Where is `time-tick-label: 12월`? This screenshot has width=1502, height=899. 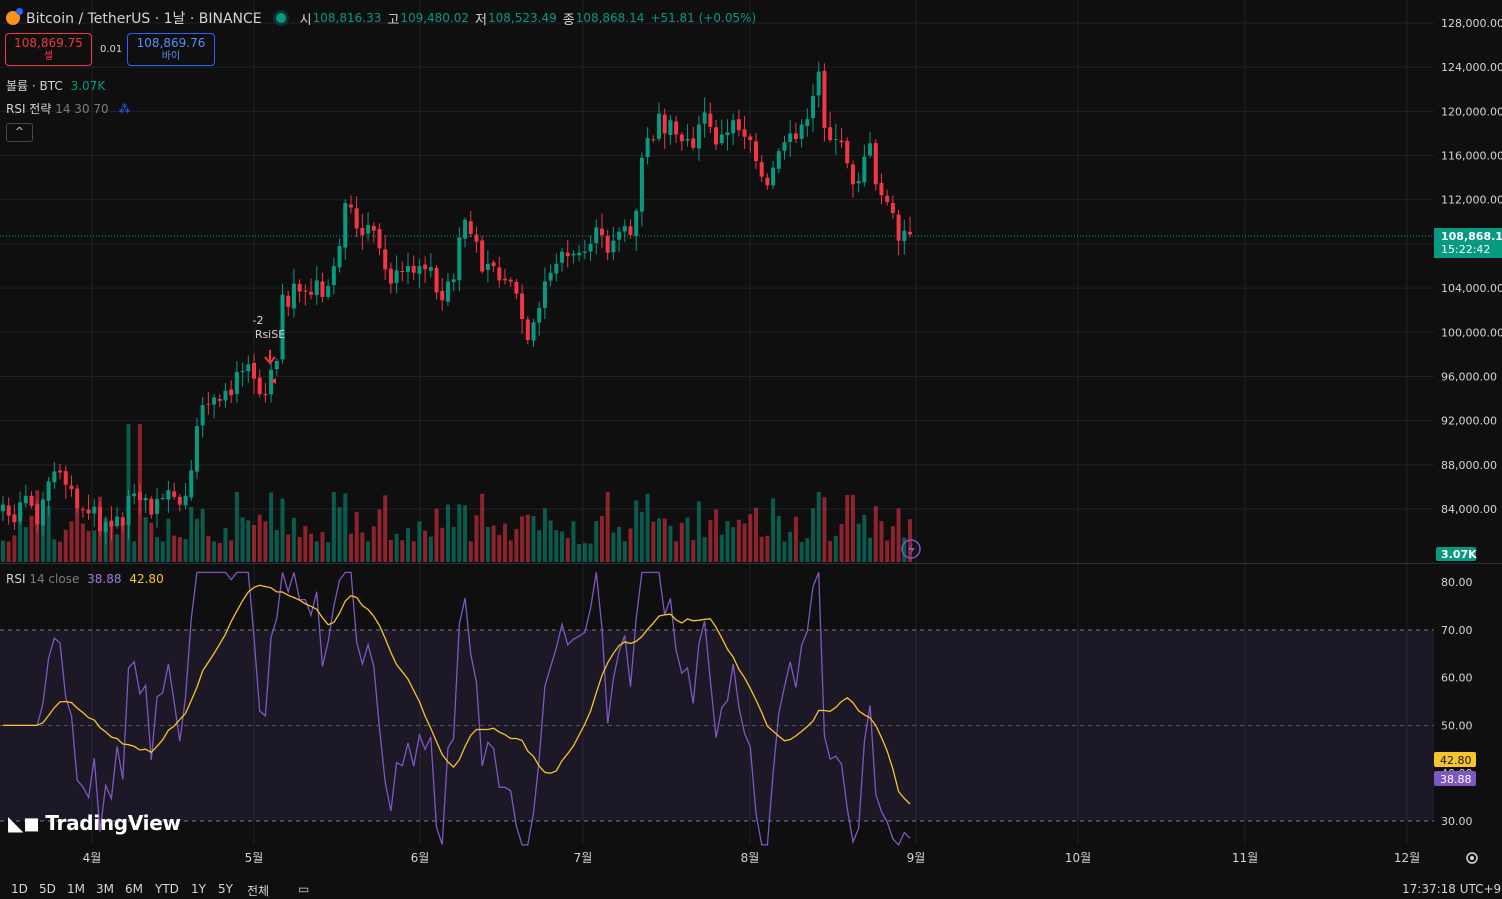
time-tick-label: 12월 is located at coordinates (1407, 858).